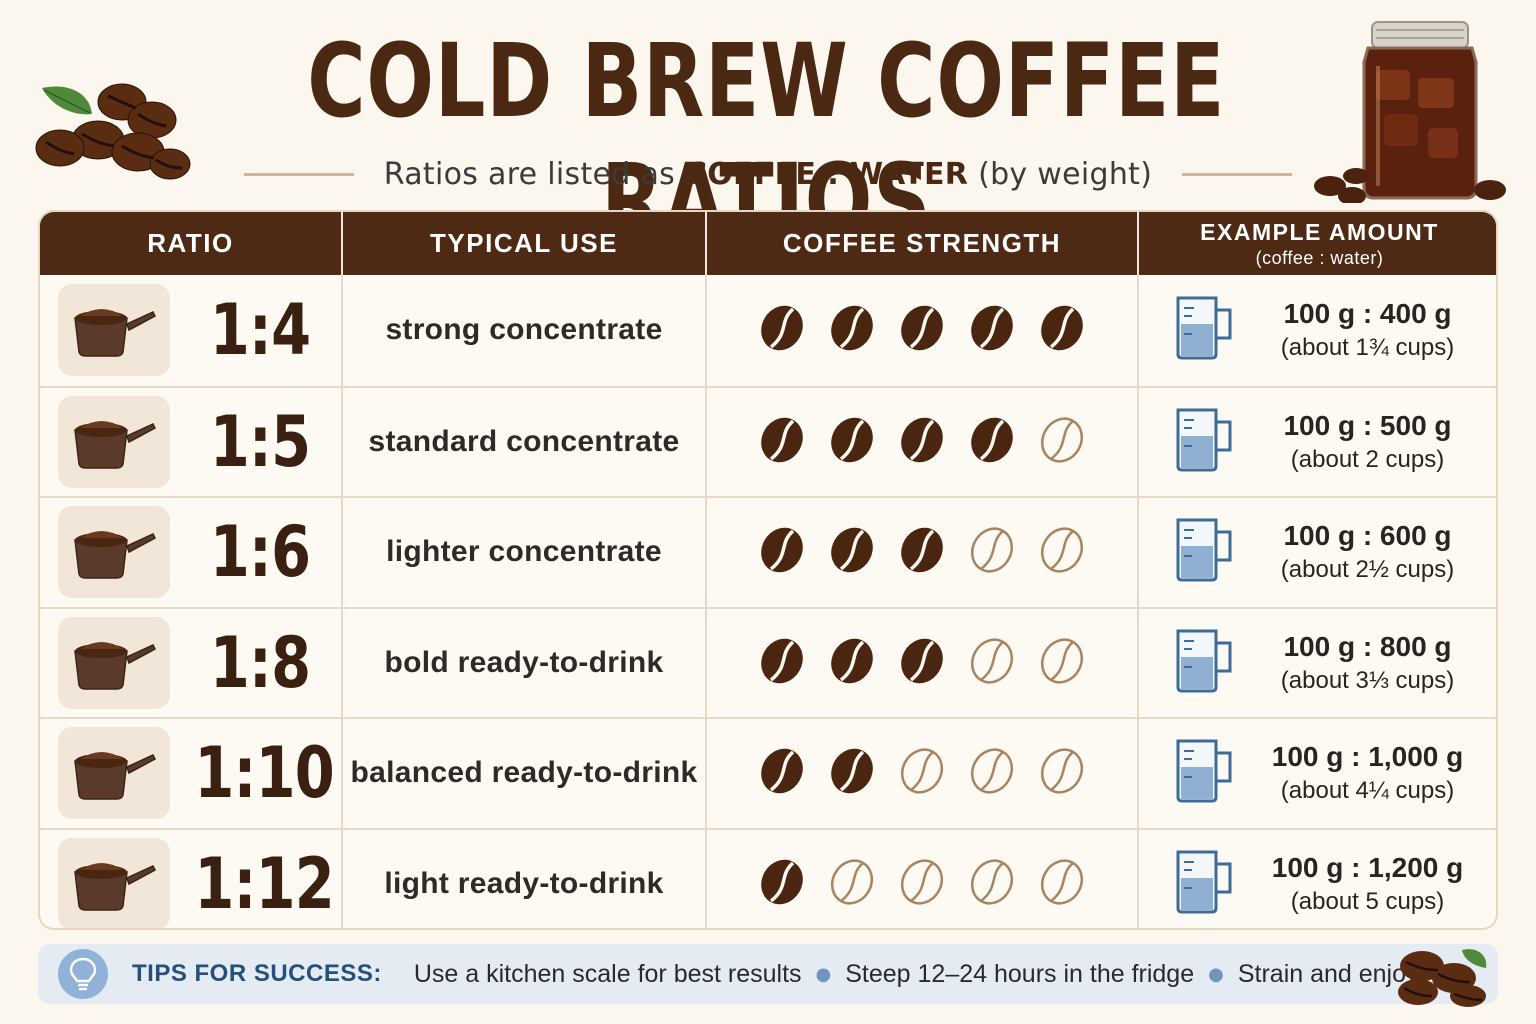  Describe the element at coordinates (1367, 867) in the screenshot. I see `amount-weight: 100 g : 1,200 g` at that location.